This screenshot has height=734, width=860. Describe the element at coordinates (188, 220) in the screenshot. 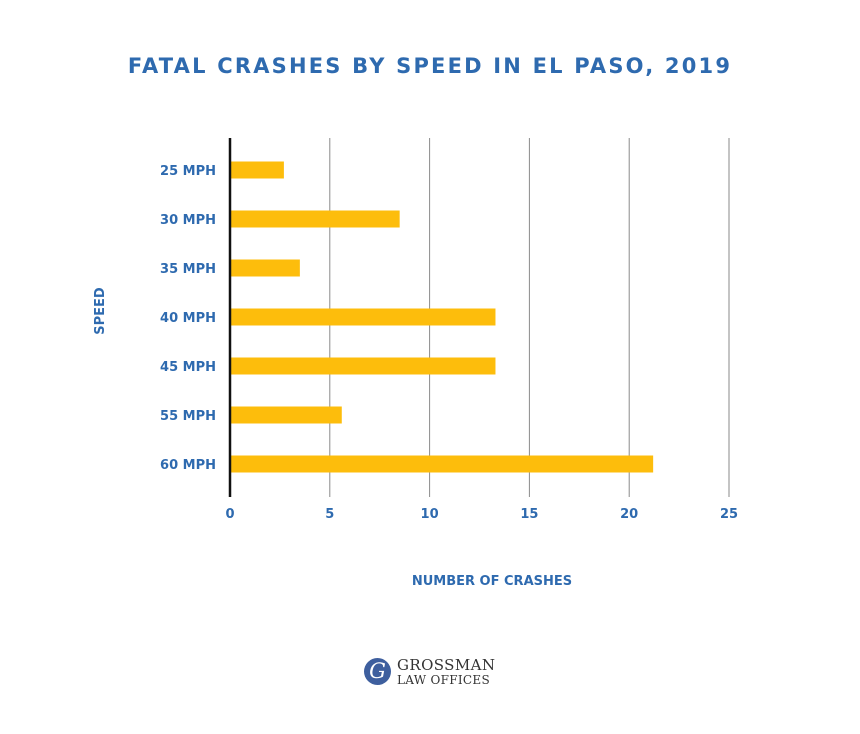

I see `y-tick-label: 30 MPH` at that location.